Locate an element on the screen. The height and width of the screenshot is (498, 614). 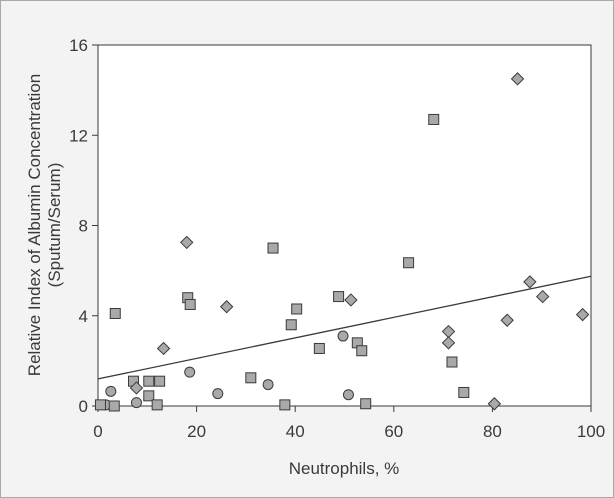
y-tick-label: 8 is located at coordinates (83, 226).